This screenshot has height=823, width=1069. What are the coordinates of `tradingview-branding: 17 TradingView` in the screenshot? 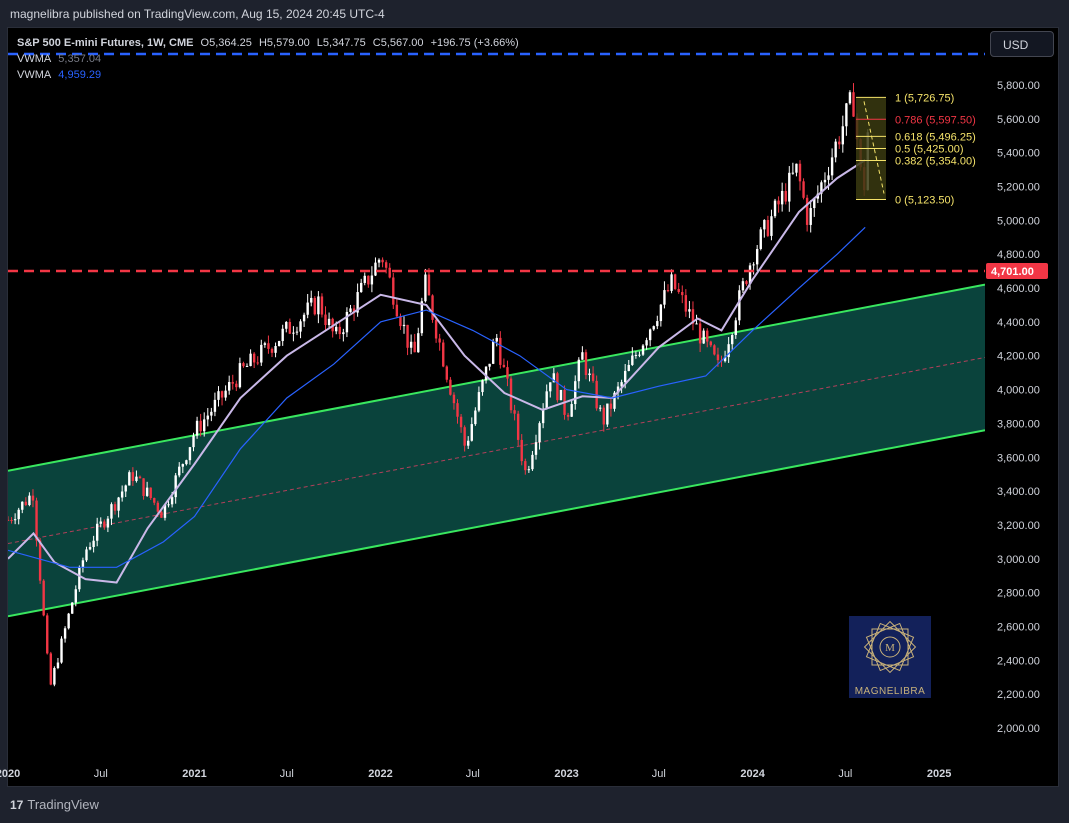 It's located at (54, 804).